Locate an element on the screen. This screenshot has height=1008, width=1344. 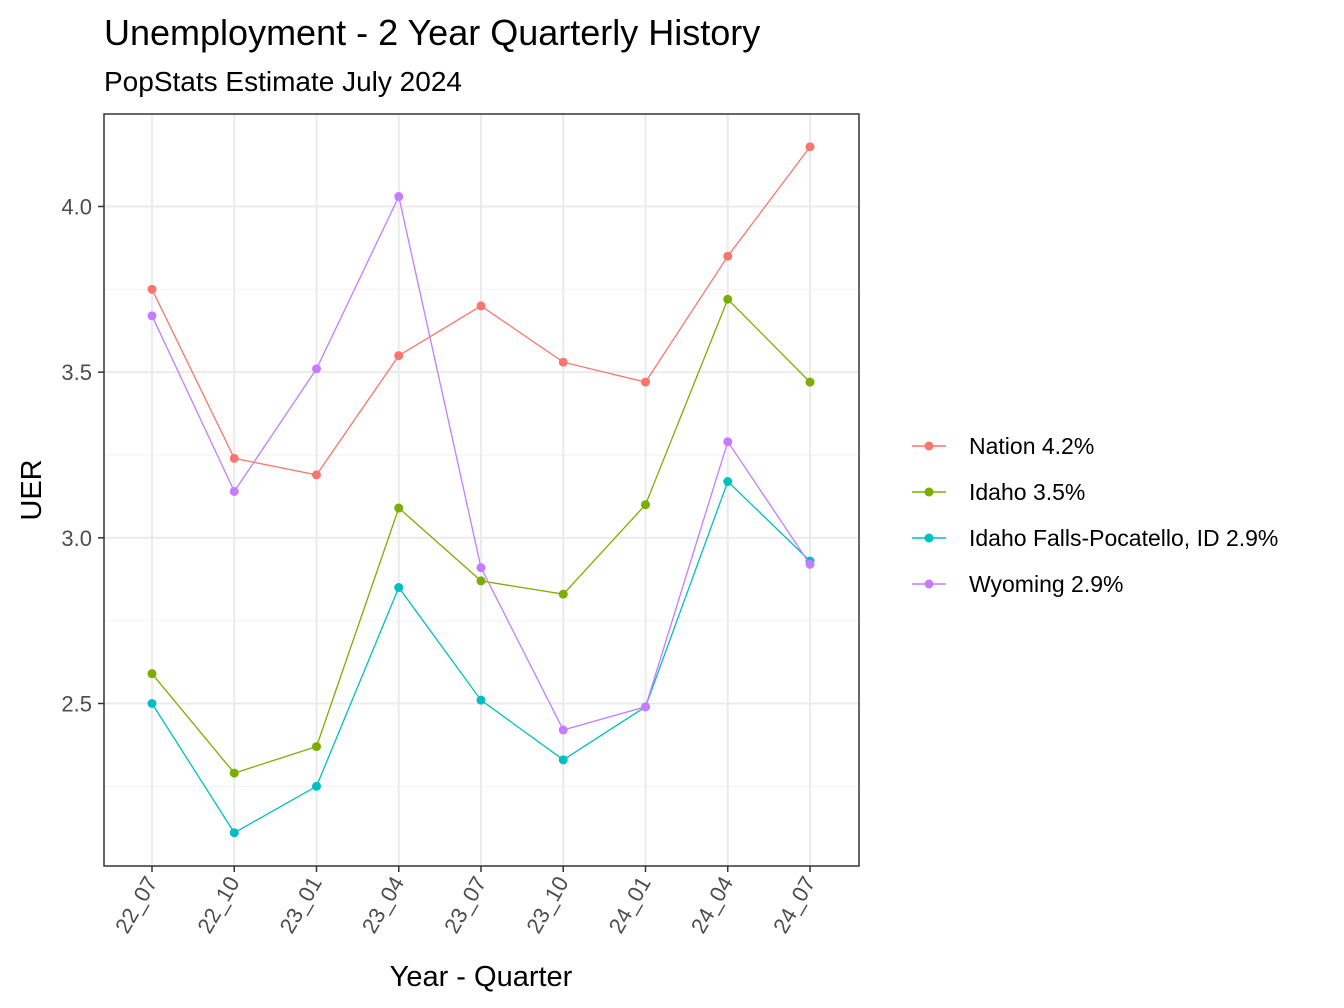
legend-item: Wyoming 2.9% is located at coordinates (1017, 584).